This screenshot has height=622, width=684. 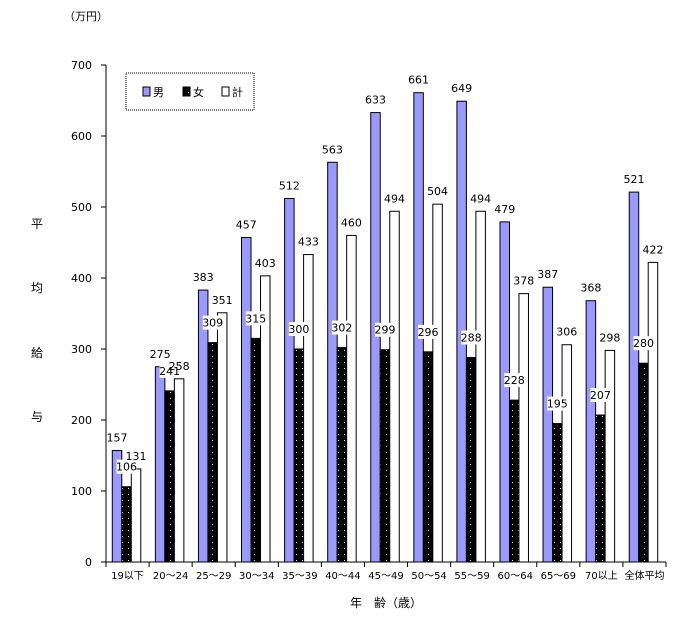 What do you see at coordinates (81, 420) in the screenshot?
I see `y-tick-label: 200` at bounding box center [81, 420].